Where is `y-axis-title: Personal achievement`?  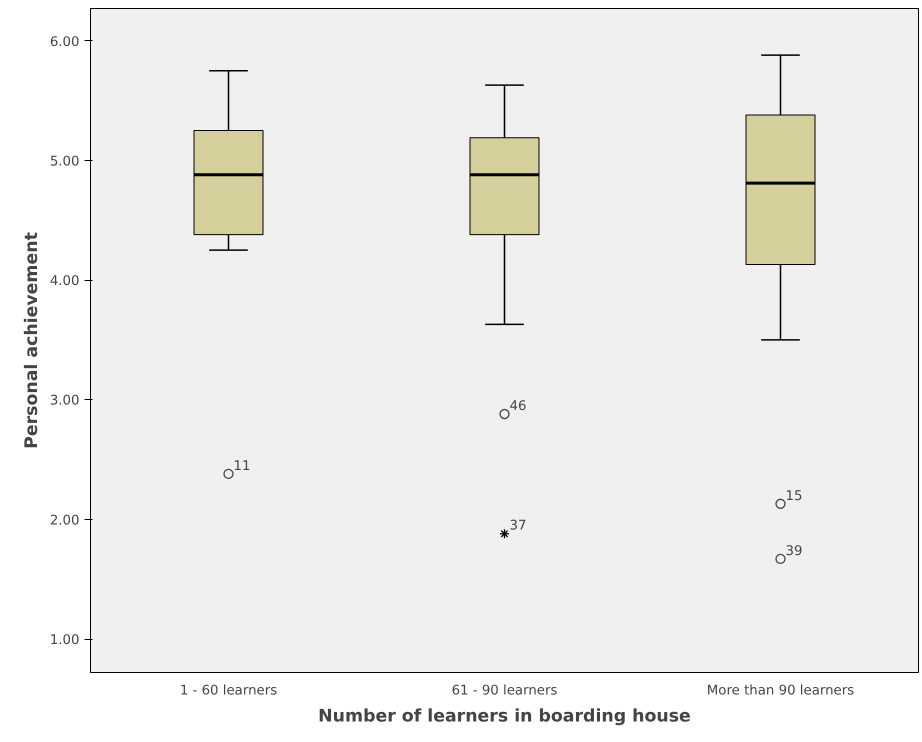 y-axis-title: Personal achievement is located at coordinates (32, 340).